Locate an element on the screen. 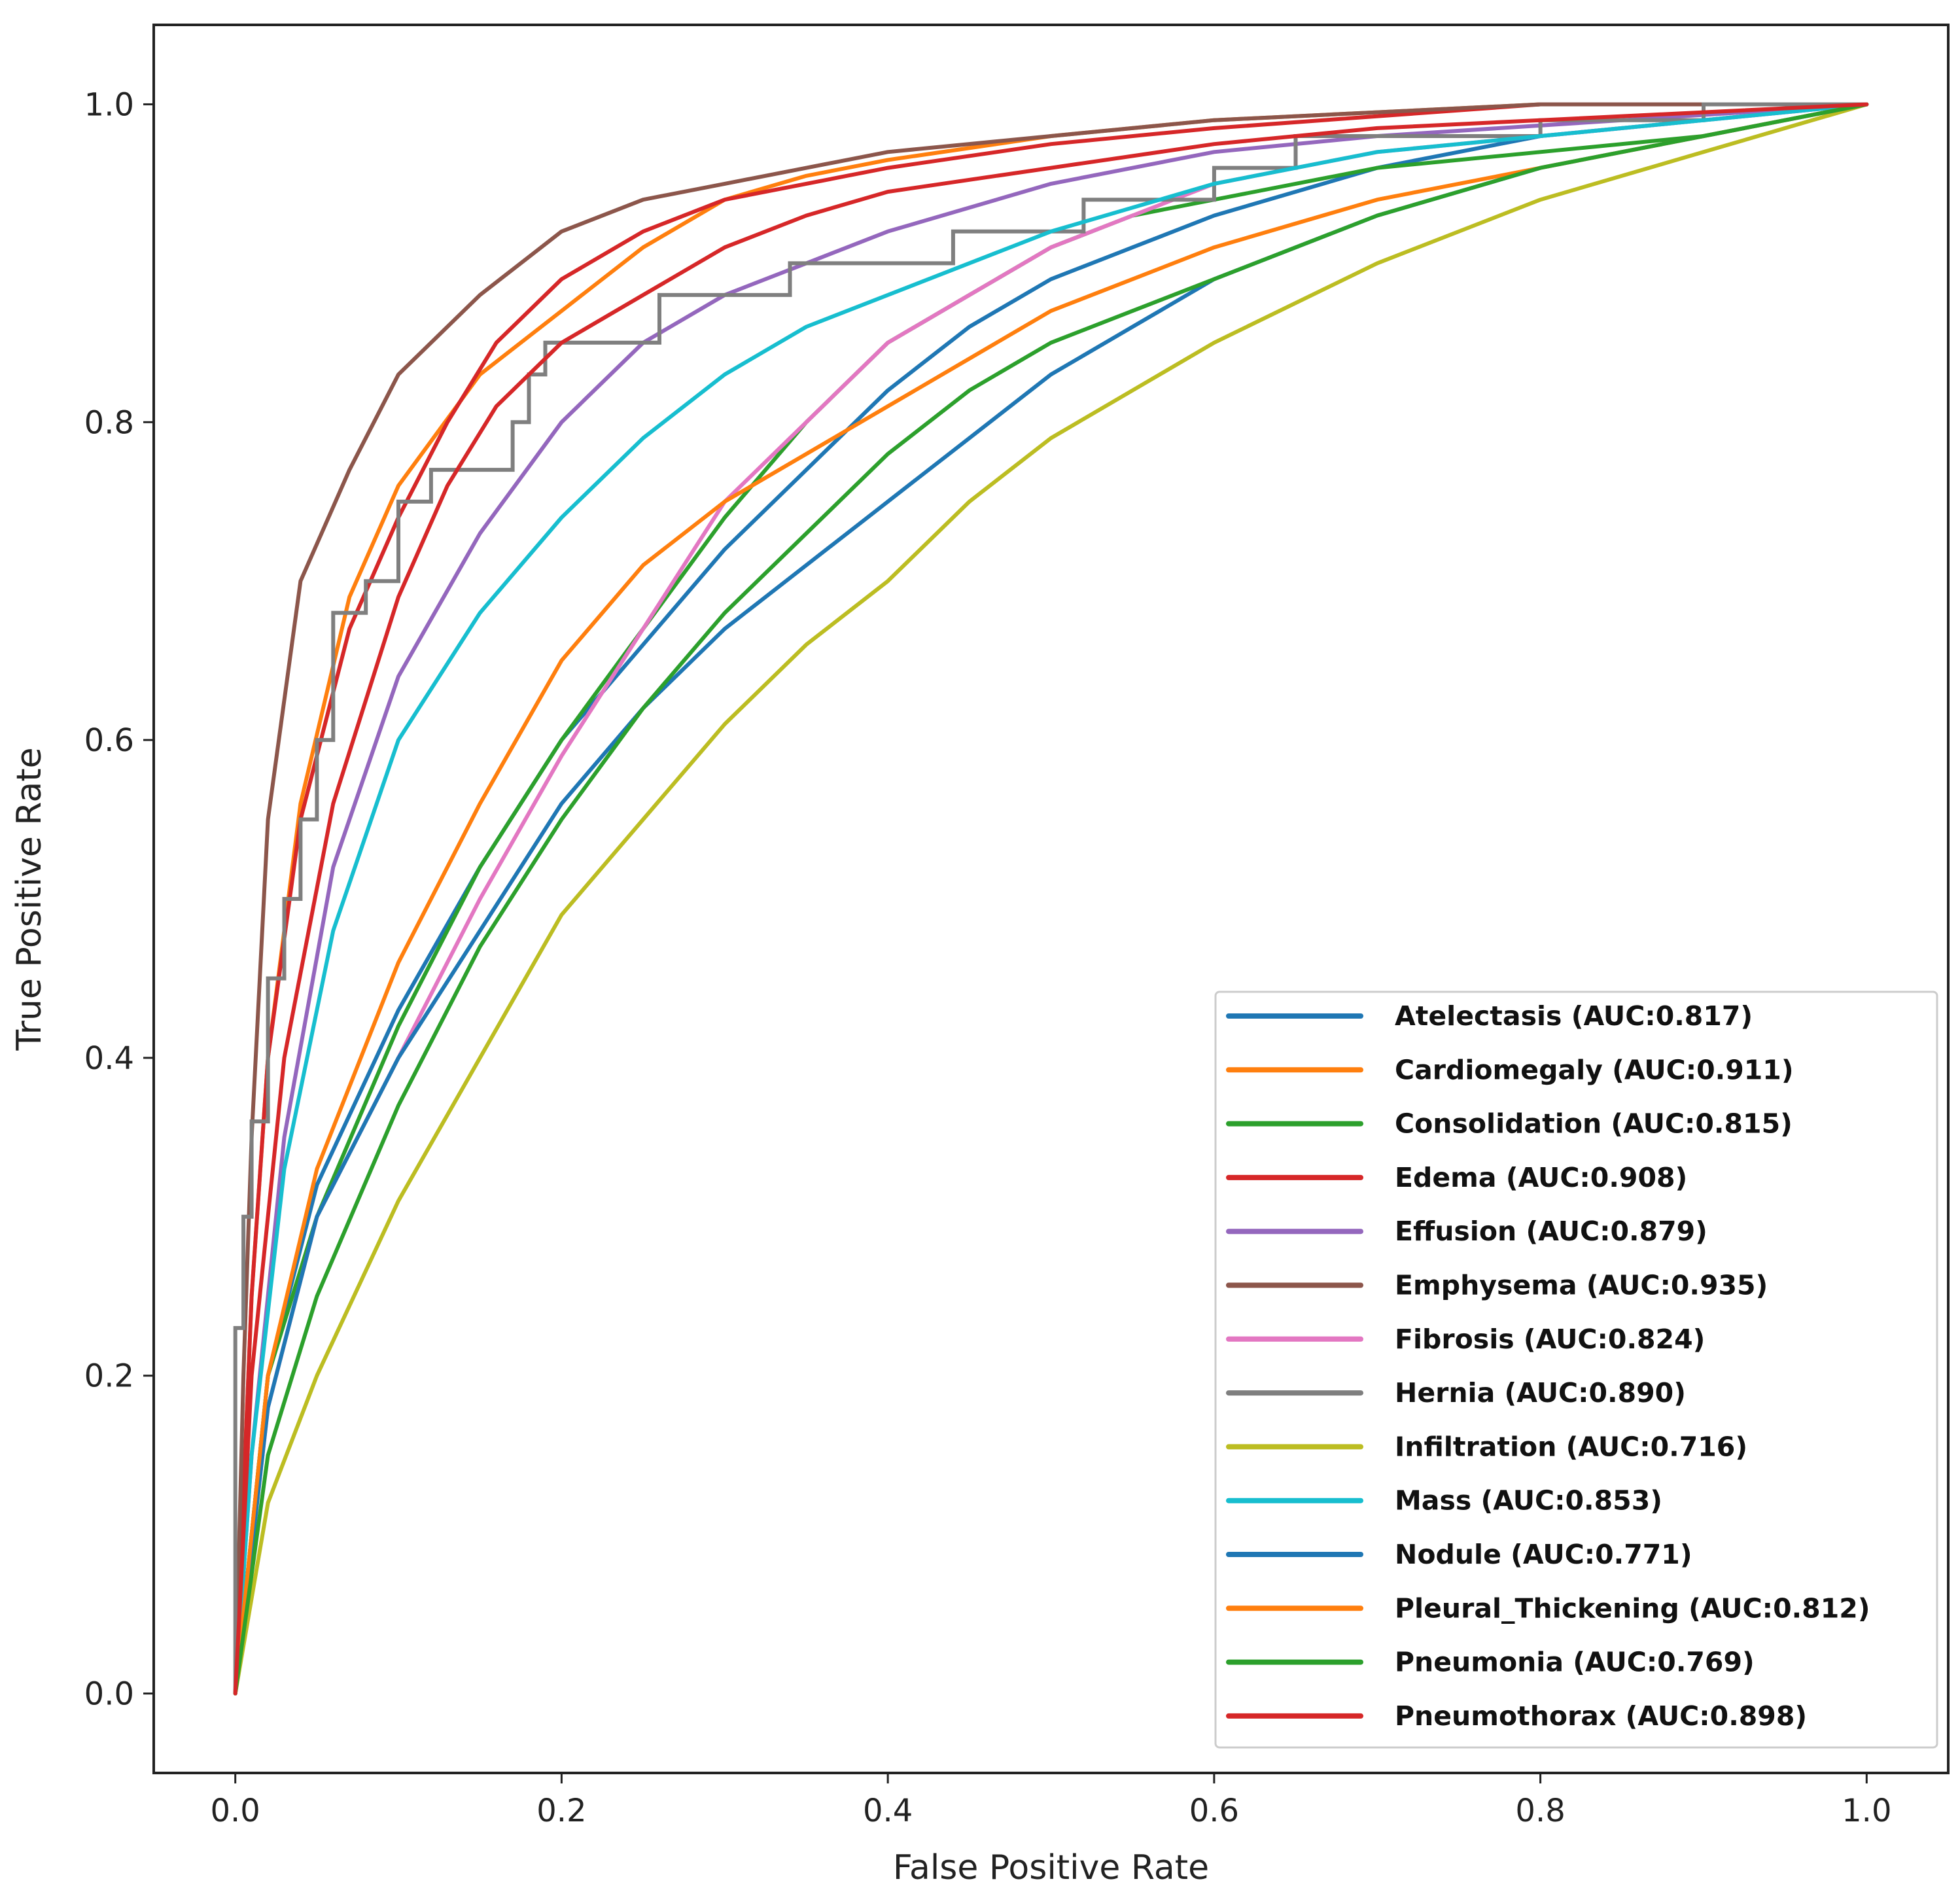  y-axis-label: True Positive Rate is located at coordinates (29, 899).